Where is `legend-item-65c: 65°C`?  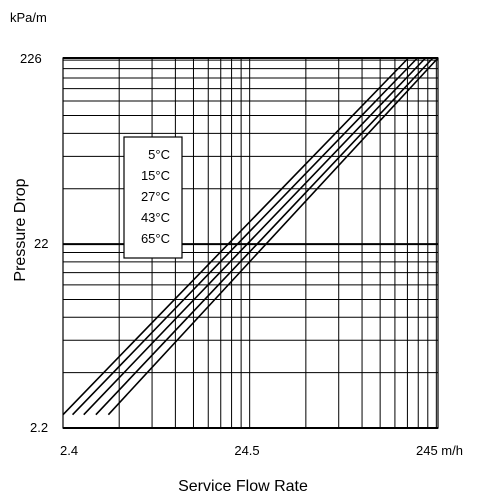
legend-item-65c: 65°C is located at coordinates (155, 238).